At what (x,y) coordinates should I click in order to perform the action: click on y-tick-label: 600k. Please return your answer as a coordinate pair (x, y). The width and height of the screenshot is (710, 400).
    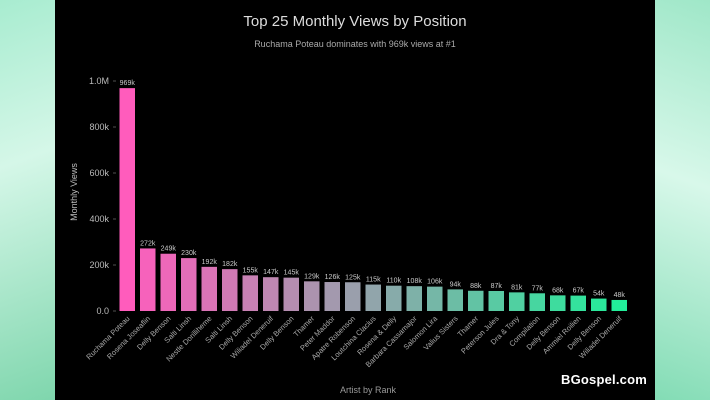
    Looking at the image, I should click on (99, 173).